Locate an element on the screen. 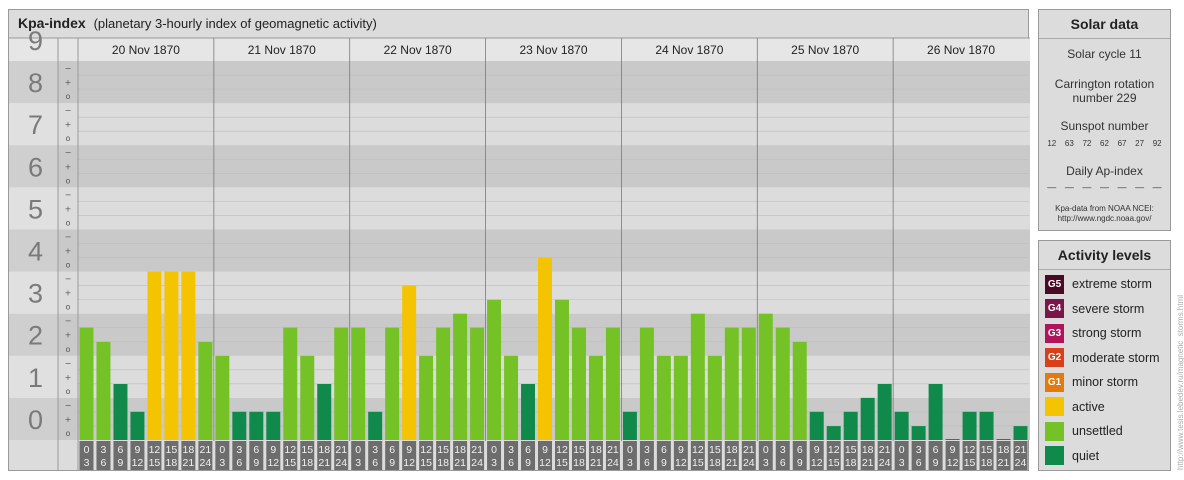 This screenshot has height=480, width=1184. carrington-rotation-line2: number 229 is located at coordinates (1104, 98).